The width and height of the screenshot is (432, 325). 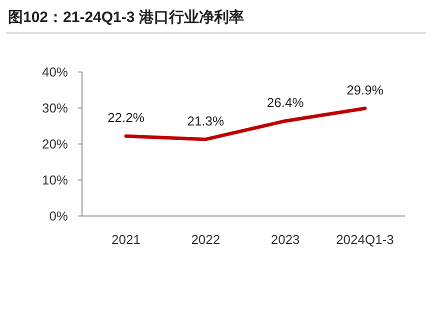 What do you see at coordinates (55, 144) in the screenshot?
I see `y-tick-label: 20%` at bounding box center [55, 144].